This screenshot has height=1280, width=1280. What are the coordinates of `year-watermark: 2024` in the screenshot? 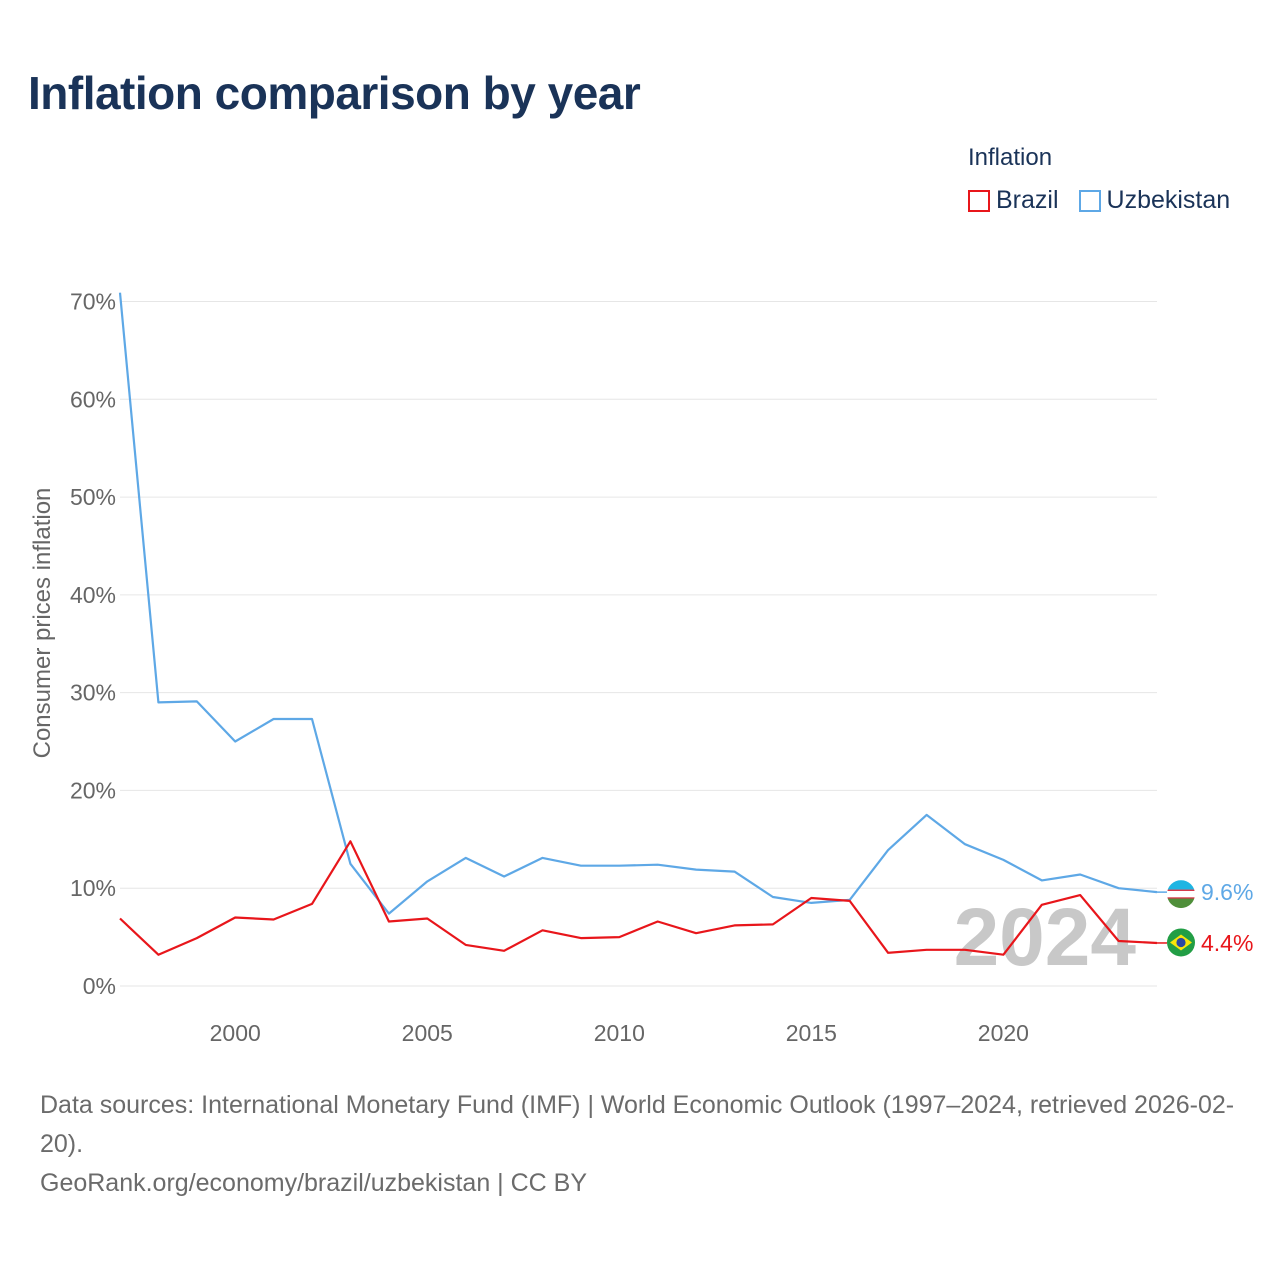 It's located at (1045, 937).